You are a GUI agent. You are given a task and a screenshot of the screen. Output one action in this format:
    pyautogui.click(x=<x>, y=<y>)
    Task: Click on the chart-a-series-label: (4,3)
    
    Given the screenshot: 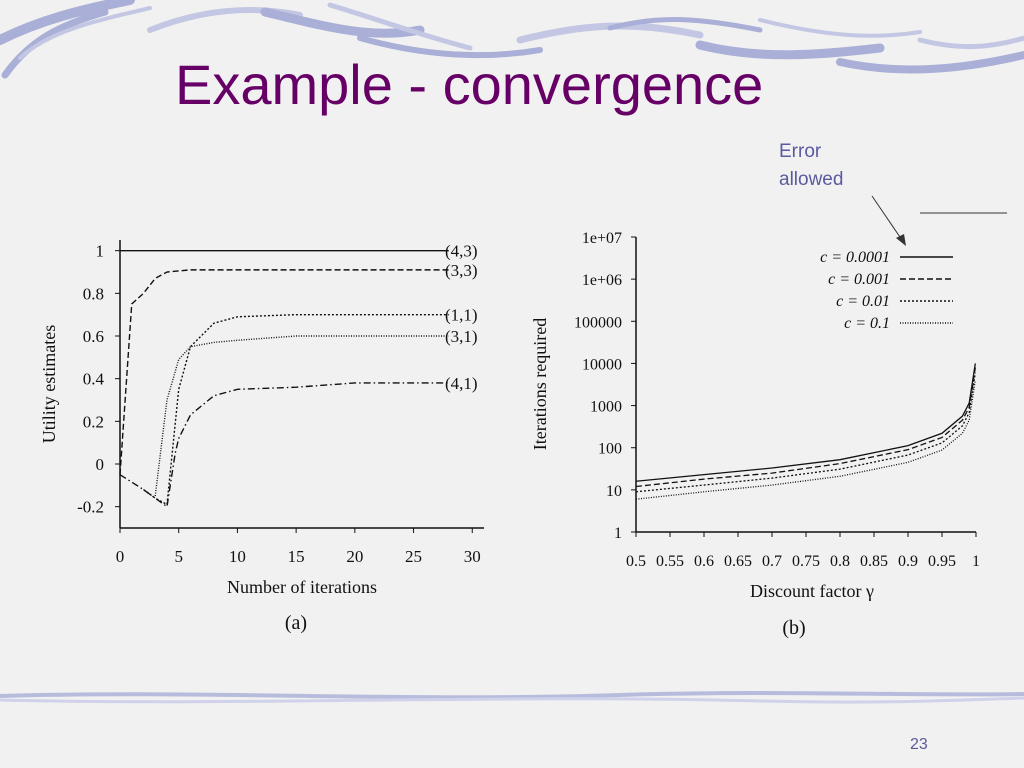 What is the action you would take?
    pyautogui.click(x=461, y=251)
    